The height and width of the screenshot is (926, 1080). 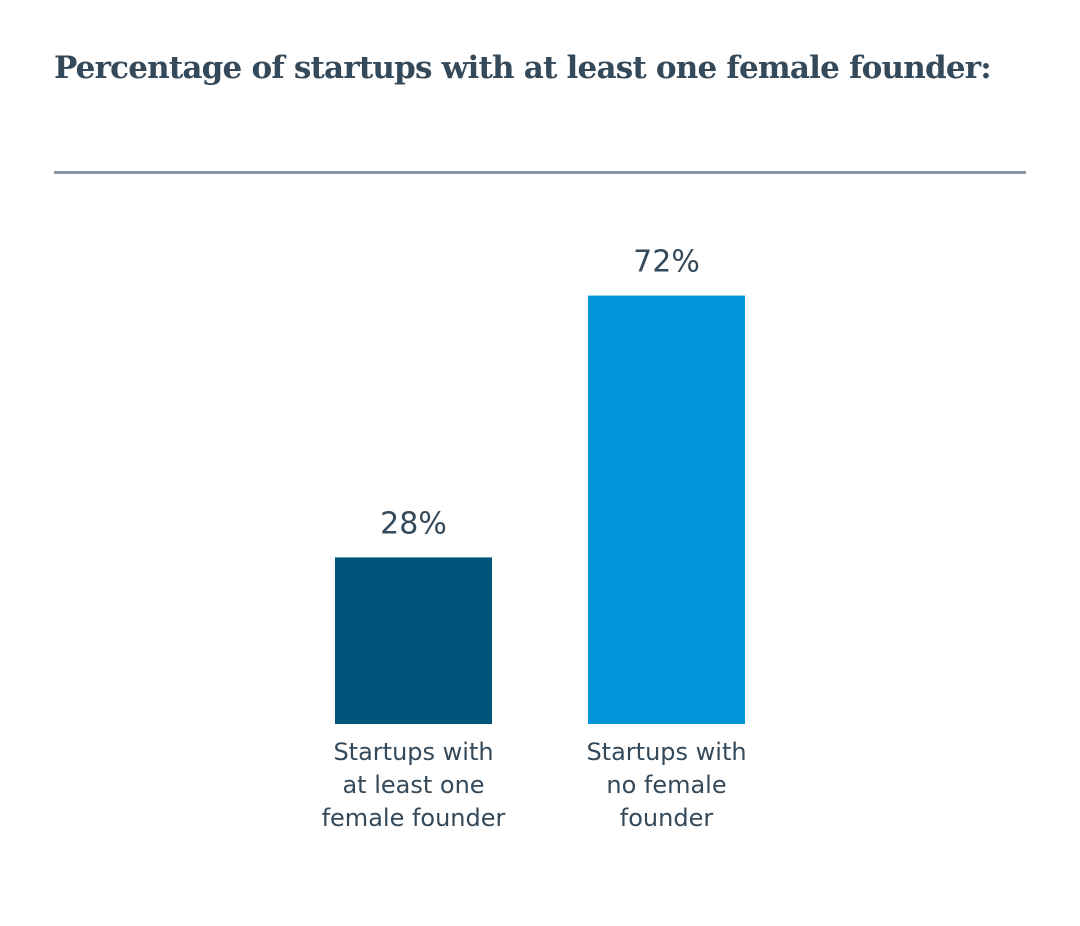 I want to click on category-label-2: Startups with no female founder, so click(x=666, y=785).